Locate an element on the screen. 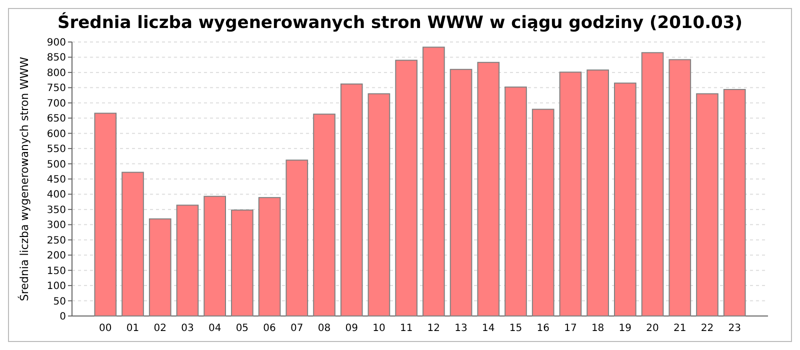 The width and height of the screenshot is (800, 350). x-tick-label: 02 is located at coordinates (160, 328).